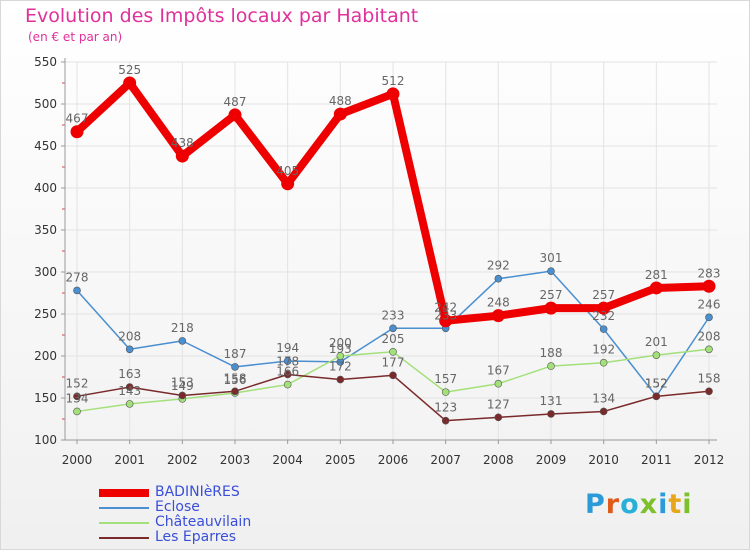  Describe the element at coordinates (340, 349) in the screenshot. I see `data-label-eclose: 193` at that location.